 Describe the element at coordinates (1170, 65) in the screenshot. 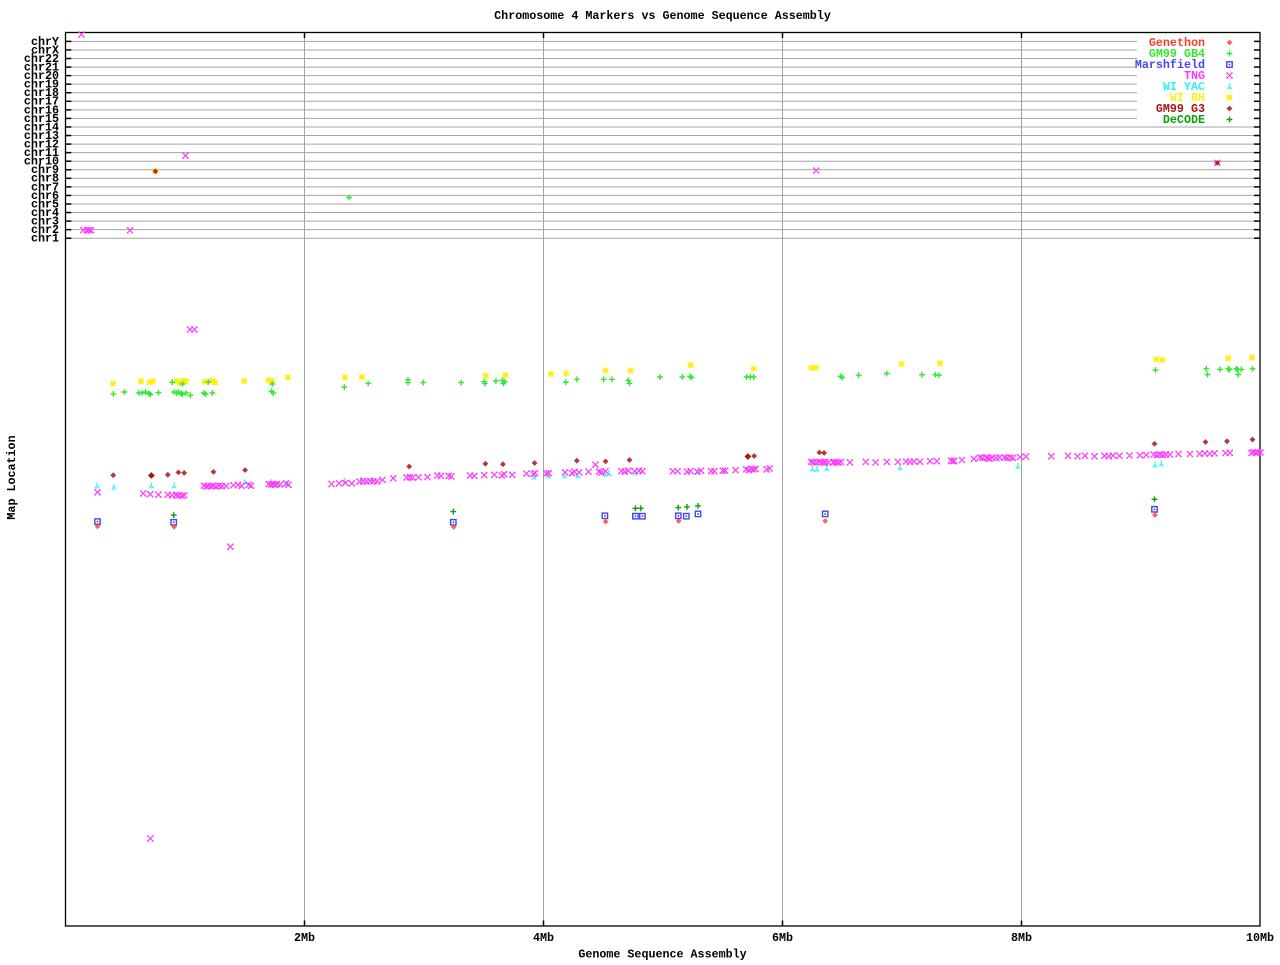

I see `svg-text: Marshfield` at that location.